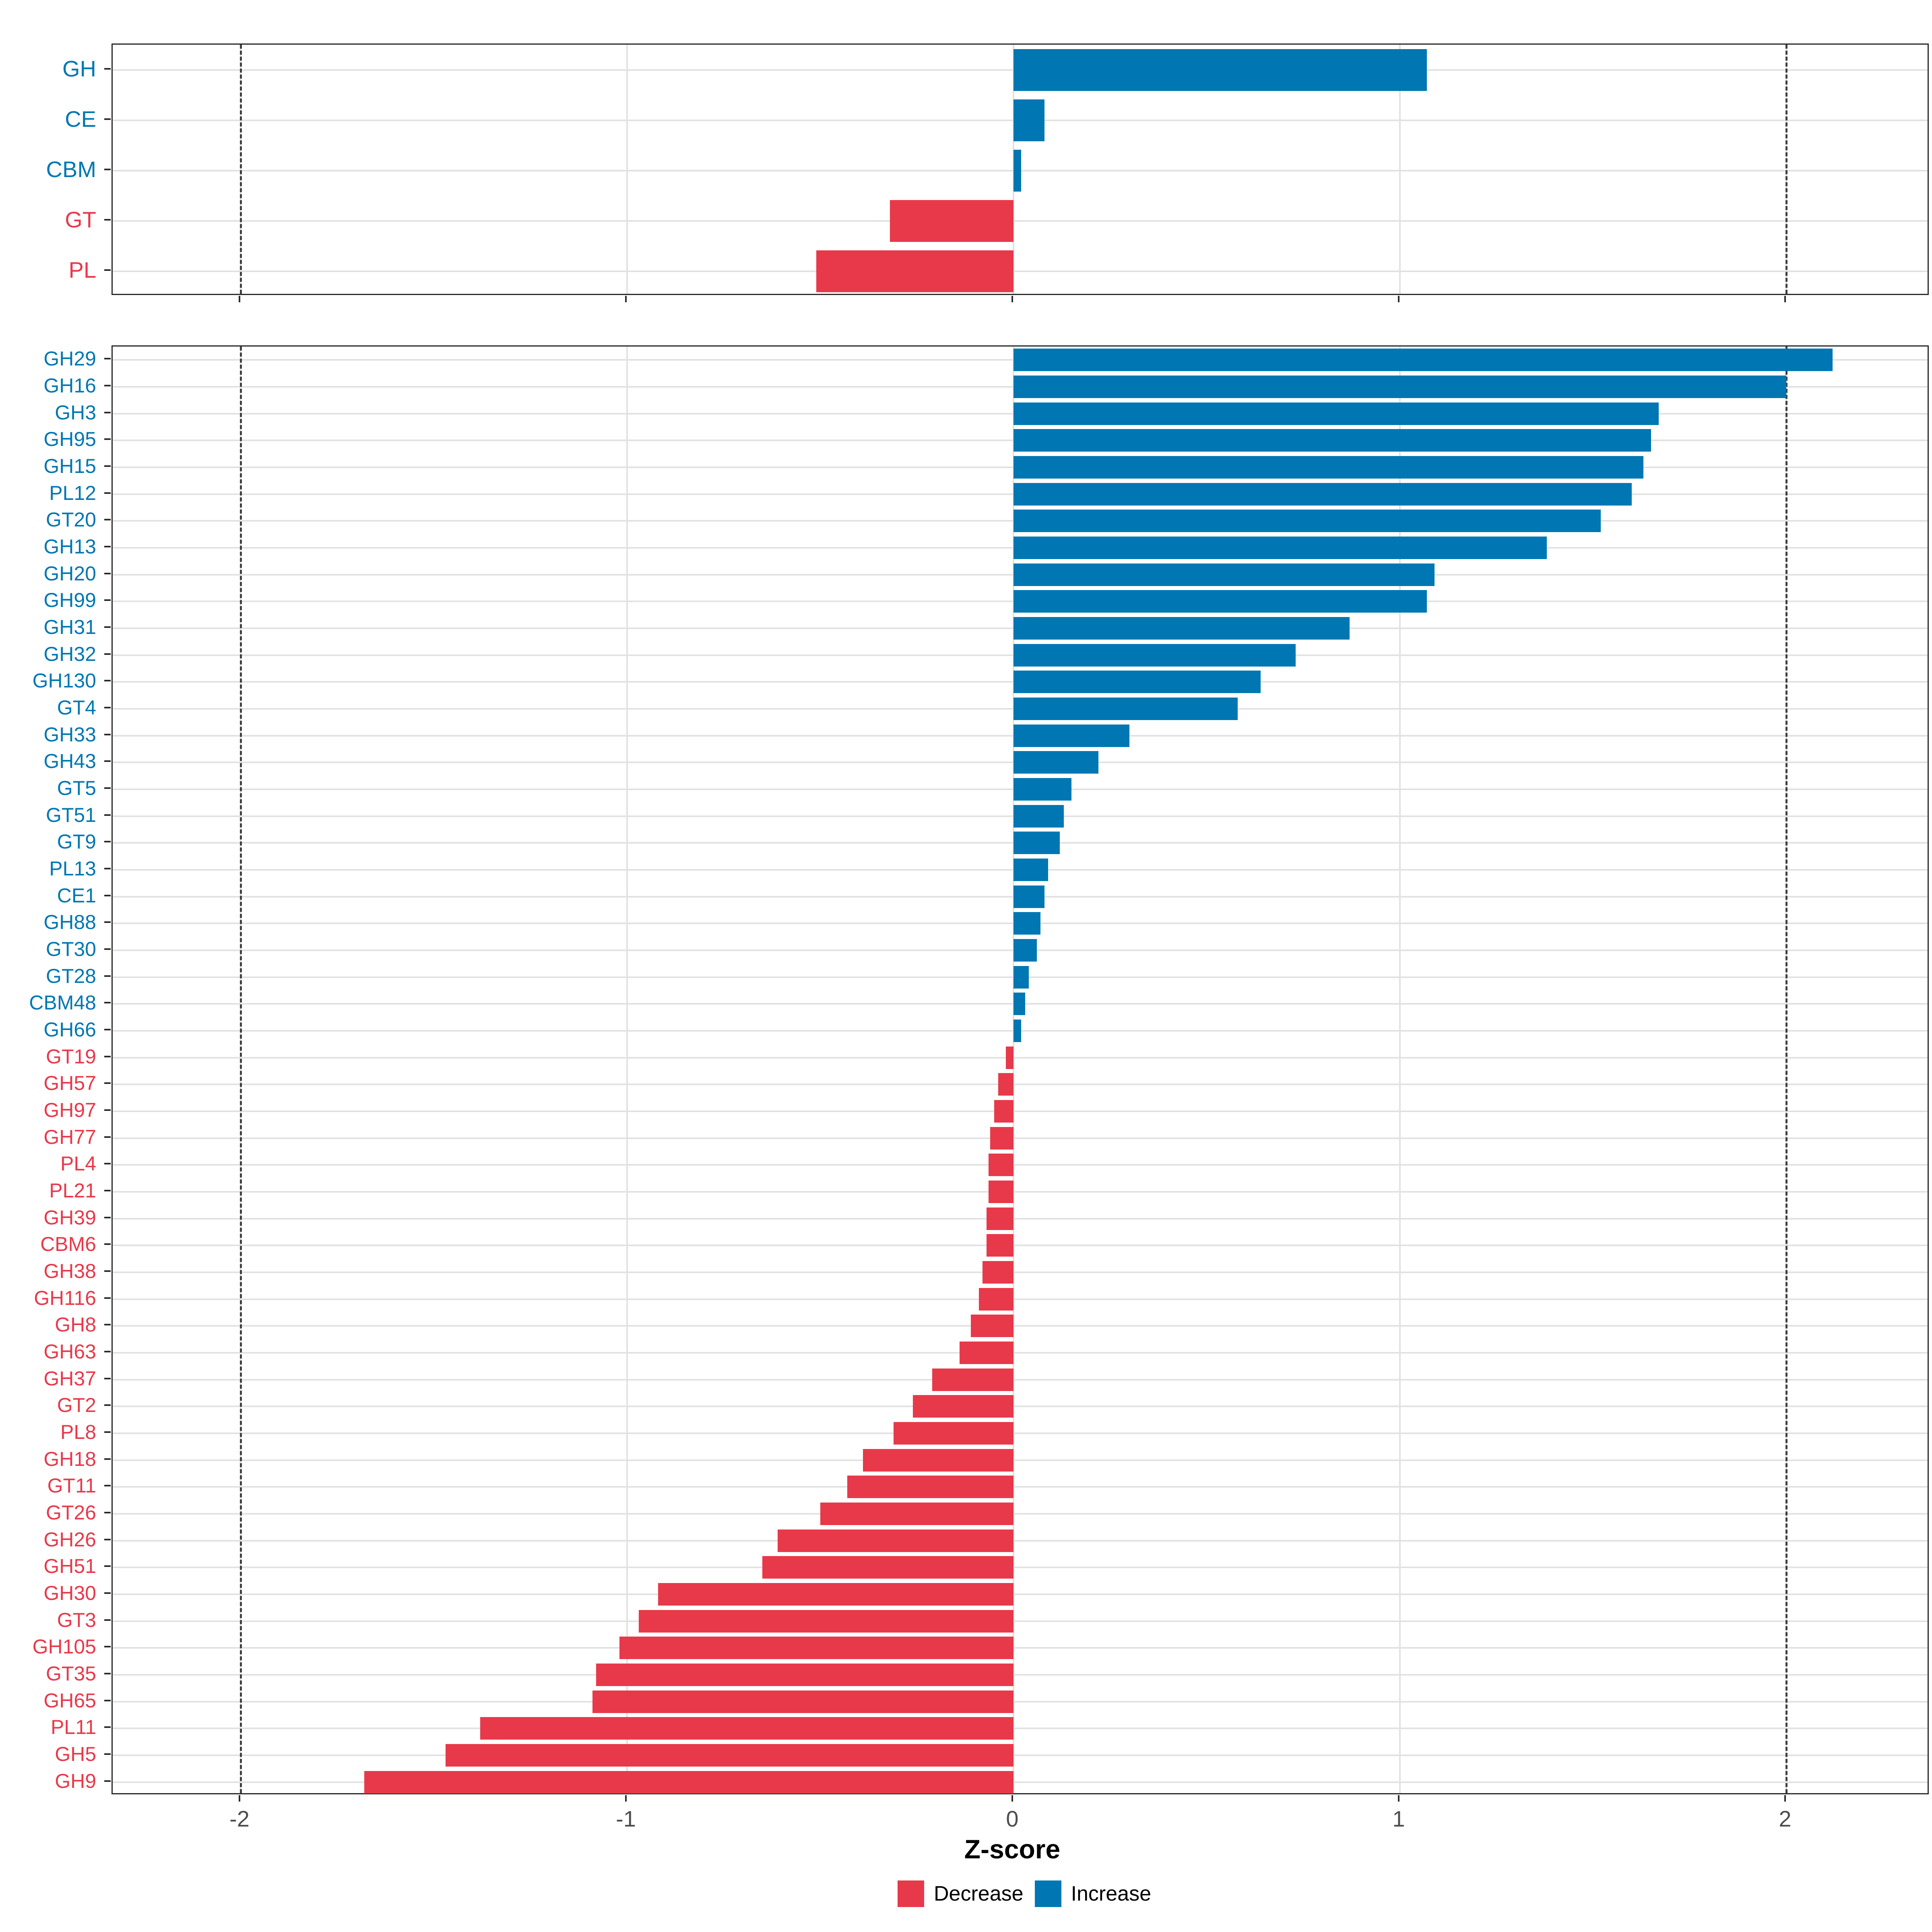  Describe the element at coordinates (69, 1539) in the screenshot. I see `row-label-GH26: GH26` at that location.